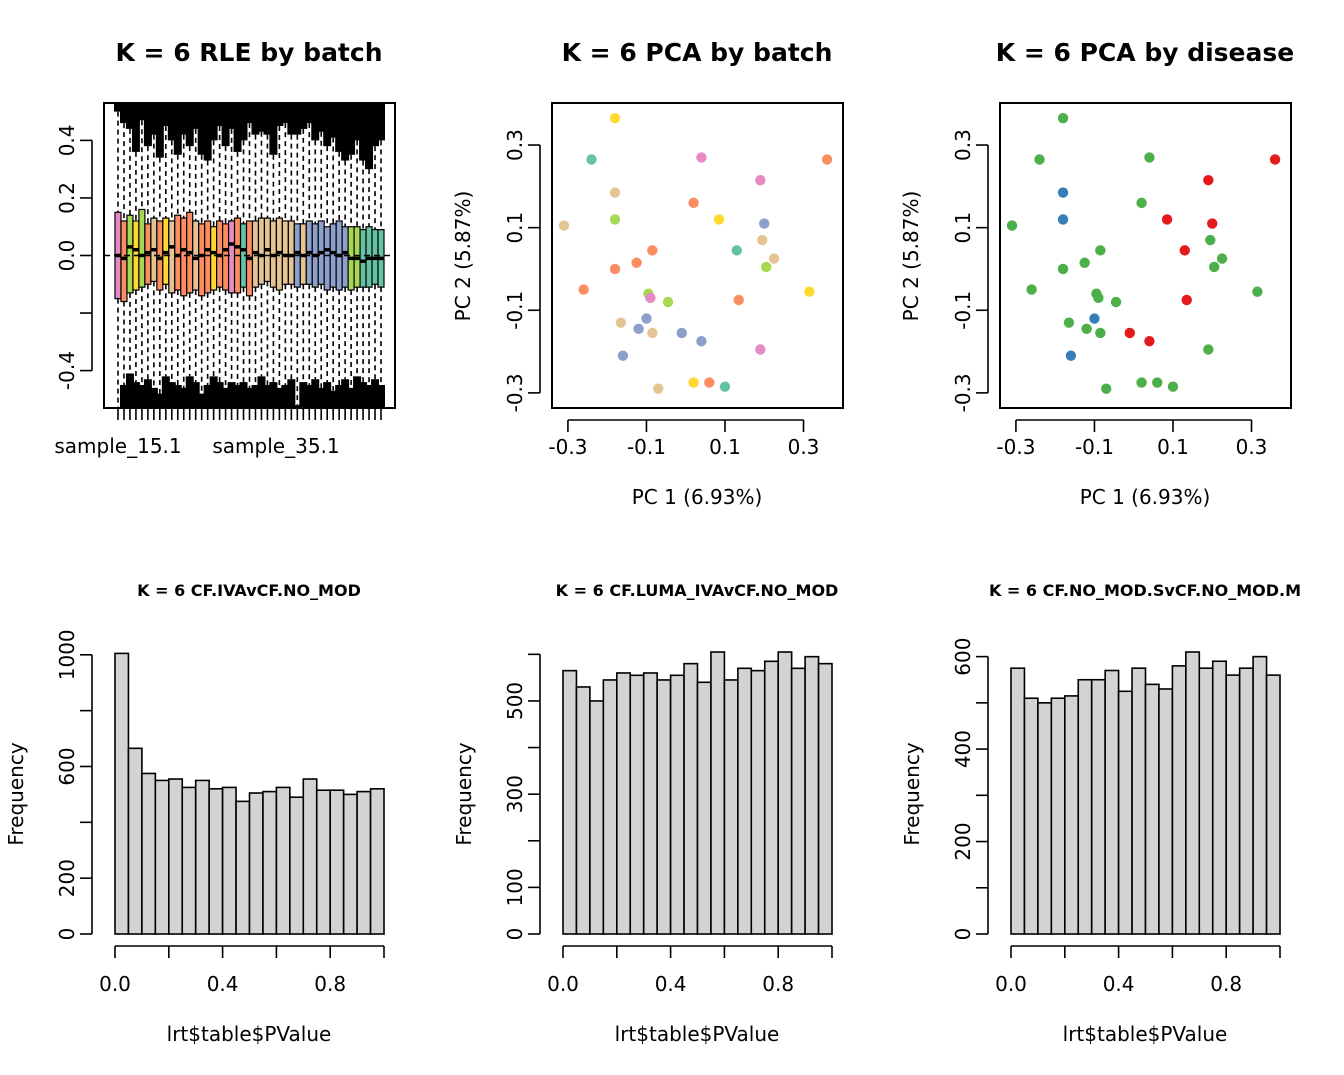 This screenshot has height=1075, width=1344. Describe the element at coordinates (697, 255) in the screenshot. I see `pca-batch-plot-frame` at that location.